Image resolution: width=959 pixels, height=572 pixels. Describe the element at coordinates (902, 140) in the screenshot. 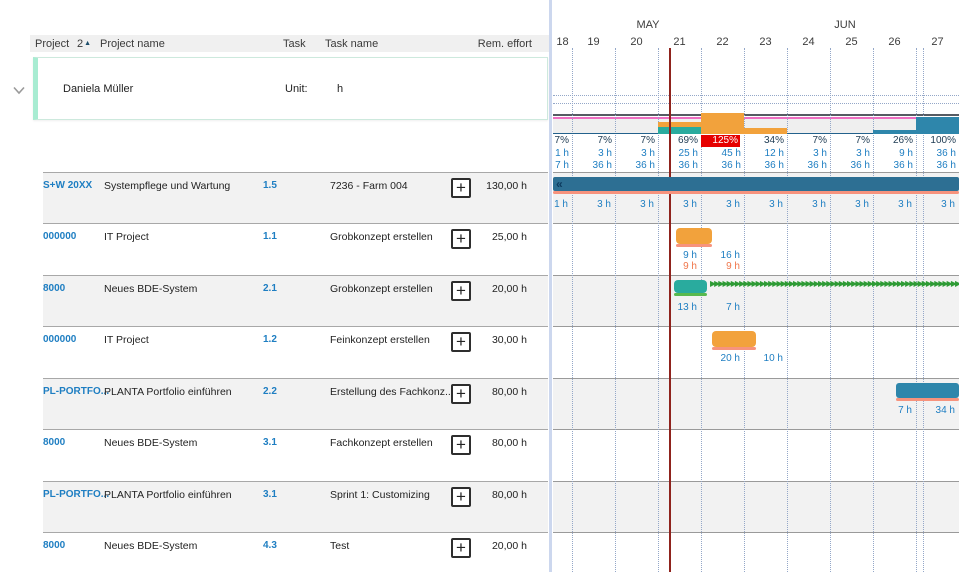

I see `utilization-percent: 26%` at that location.